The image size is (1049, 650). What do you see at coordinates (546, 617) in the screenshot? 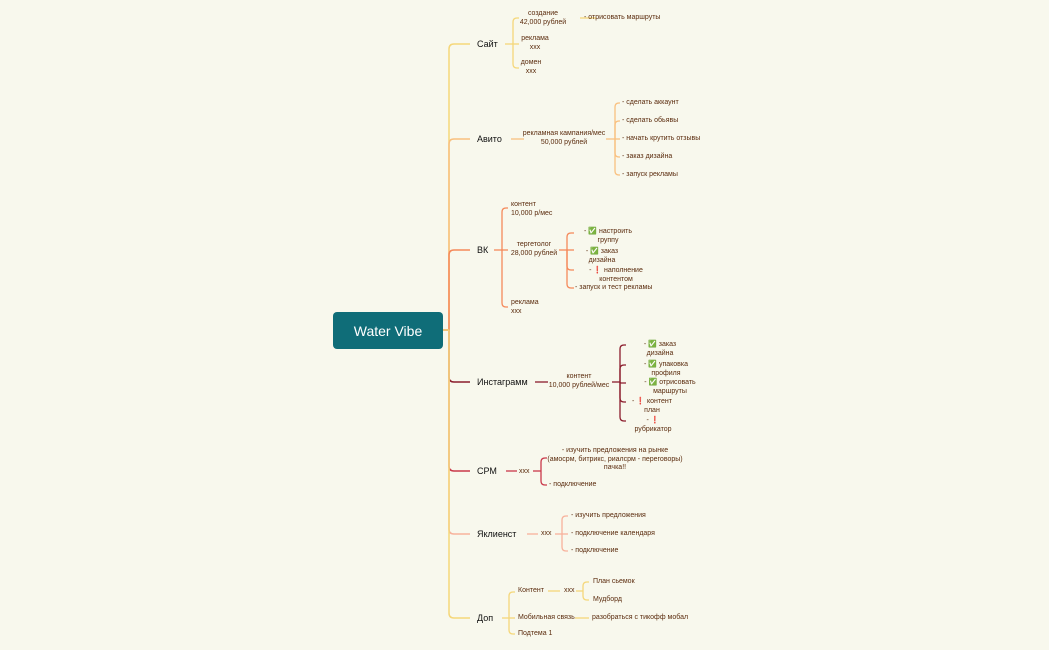
I see `node-extra-mobile: Мобильная связь` at bounding box center [546, 617].